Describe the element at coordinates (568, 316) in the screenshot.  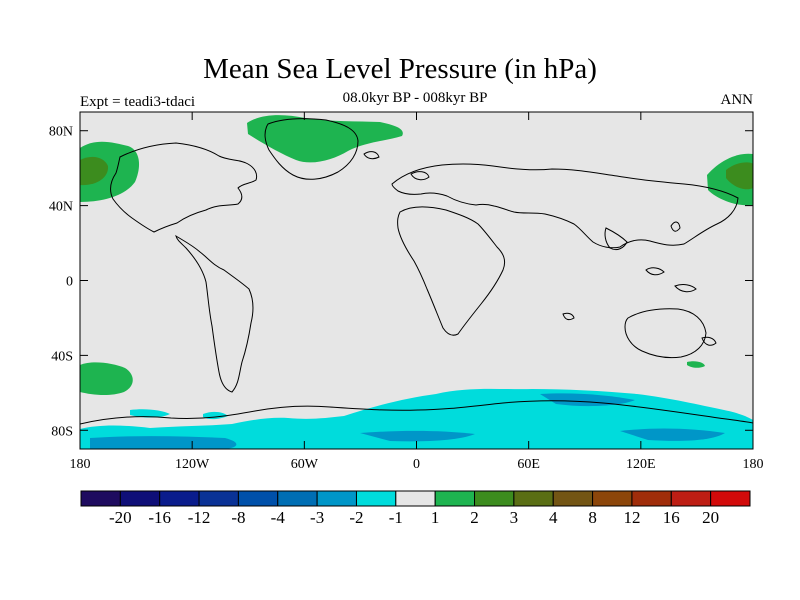
I see `madagascar-coastline` at that location.